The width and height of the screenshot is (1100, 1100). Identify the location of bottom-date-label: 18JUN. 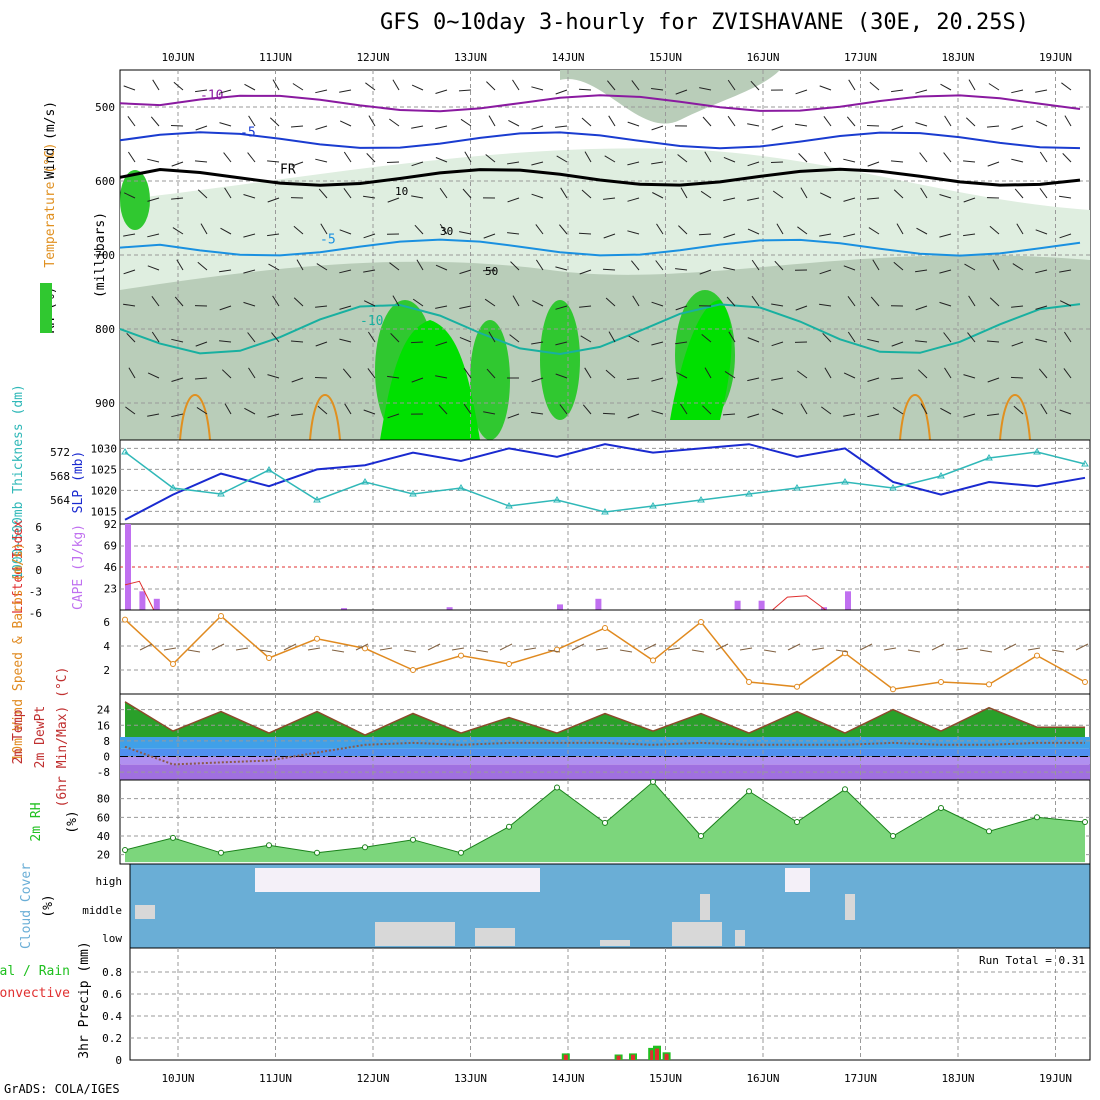
(957, 1078).